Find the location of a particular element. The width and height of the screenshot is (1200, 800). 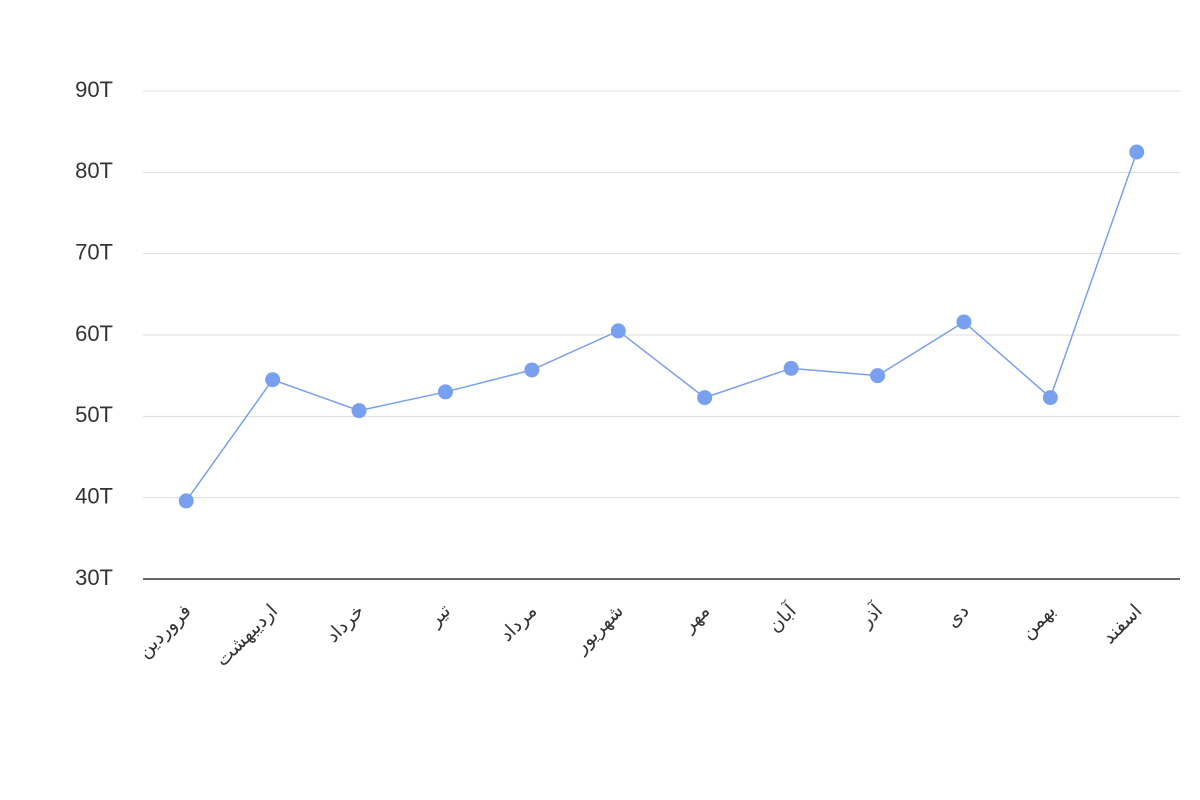

x-tick-label: مرداد is located at coordinates (519, 623).